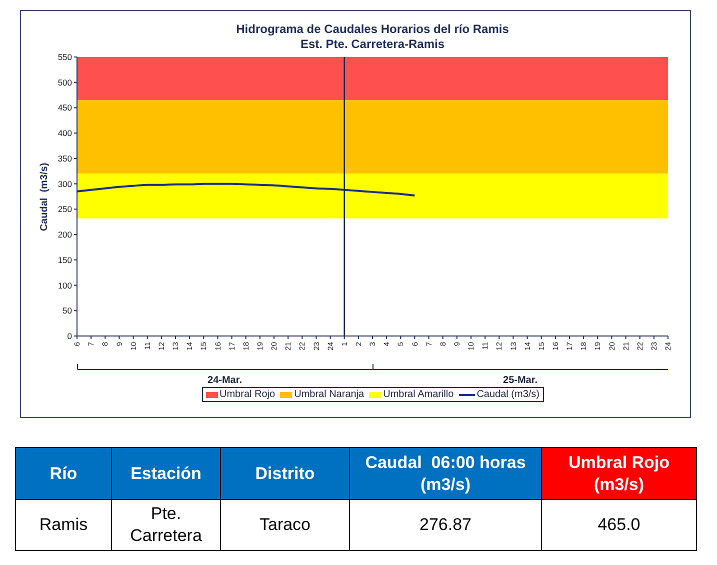 The image size is (717, 565). I want to click on text: 24-Mar., so click(225, 381).